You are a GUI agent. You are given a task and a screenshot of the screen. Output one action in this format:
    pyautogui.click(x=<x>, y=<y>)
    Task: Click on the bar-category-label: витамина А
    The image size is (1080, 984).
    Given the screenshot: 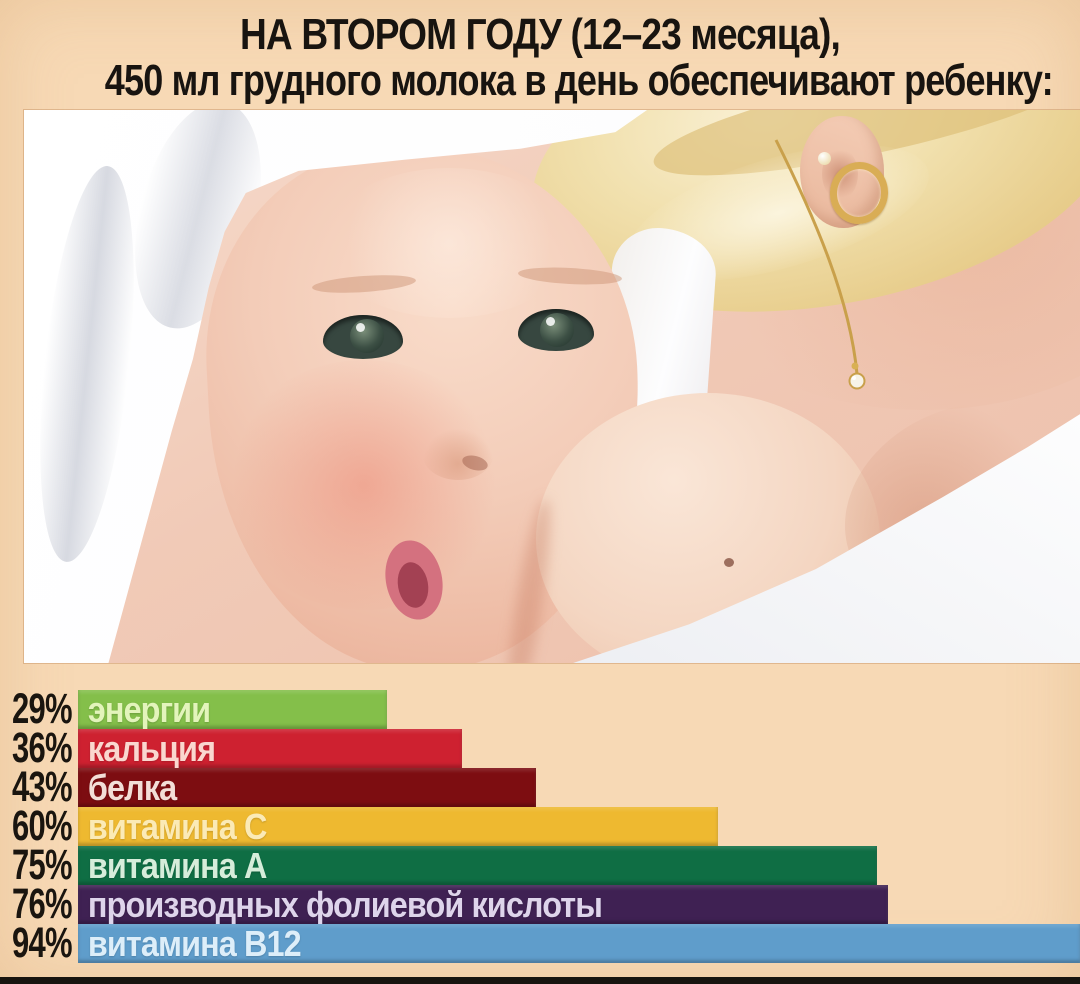 What is the action you would take?
    pyautogui.click(x=177, y=865)
    